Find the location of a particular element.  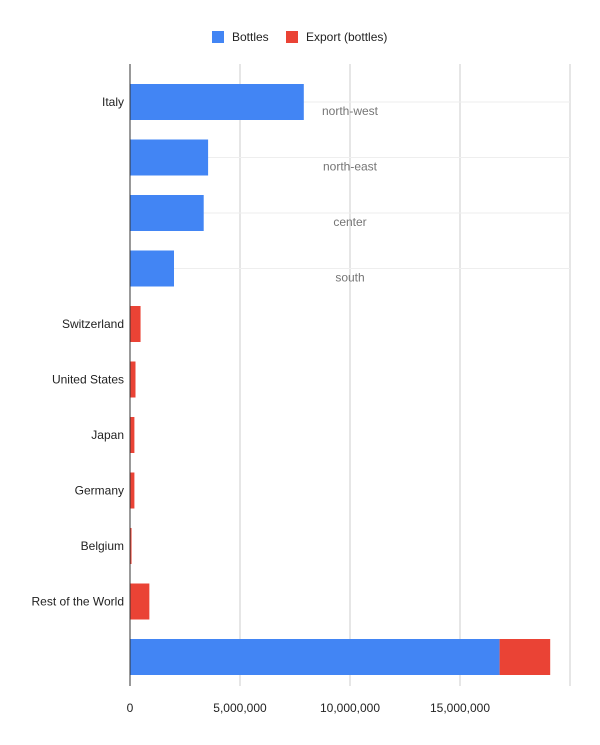

sub-label: north-east is located at coordinates (350, 167).